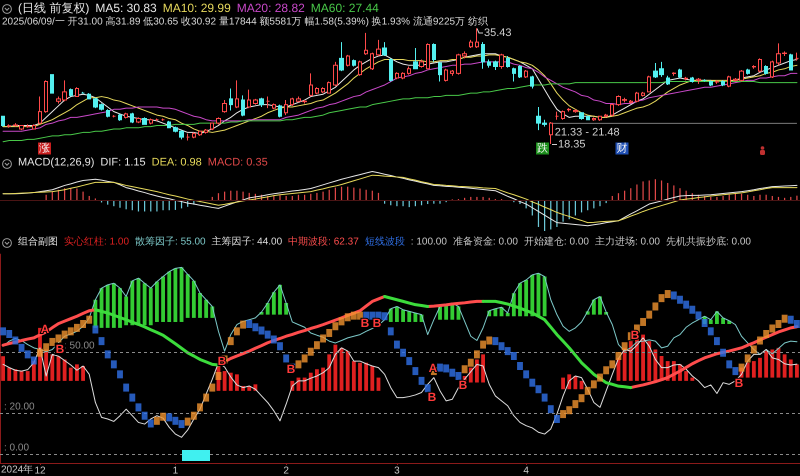 Image resolution: width=800 pixels, height=476 pixels. I want to click on text: MA20: 28.82, so click(271, 8).